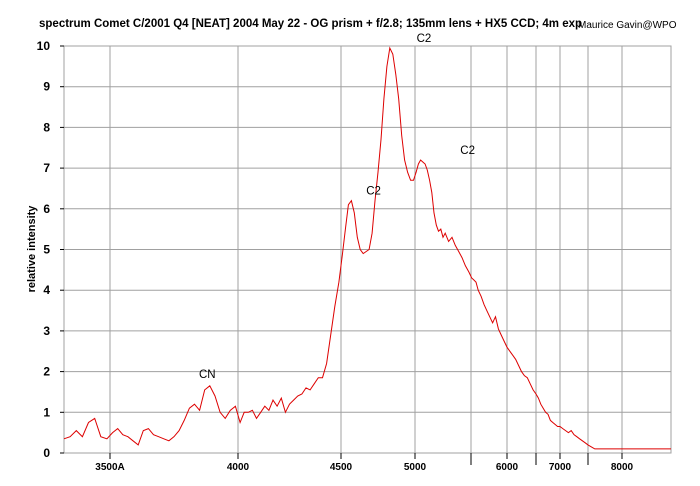 This screenshot has height=486, width=700. I want to click on x-tick-label: 8000, so click(622, 467).